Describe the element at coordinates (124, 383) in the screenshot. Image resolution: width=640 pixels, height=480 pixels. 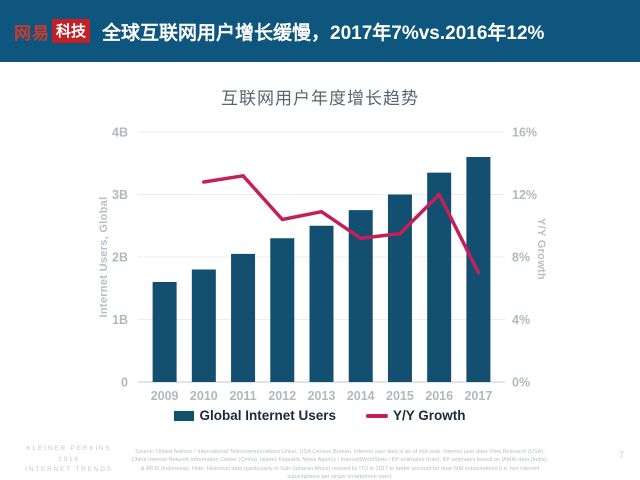
I see `left-axis-tick: 0` at that location.